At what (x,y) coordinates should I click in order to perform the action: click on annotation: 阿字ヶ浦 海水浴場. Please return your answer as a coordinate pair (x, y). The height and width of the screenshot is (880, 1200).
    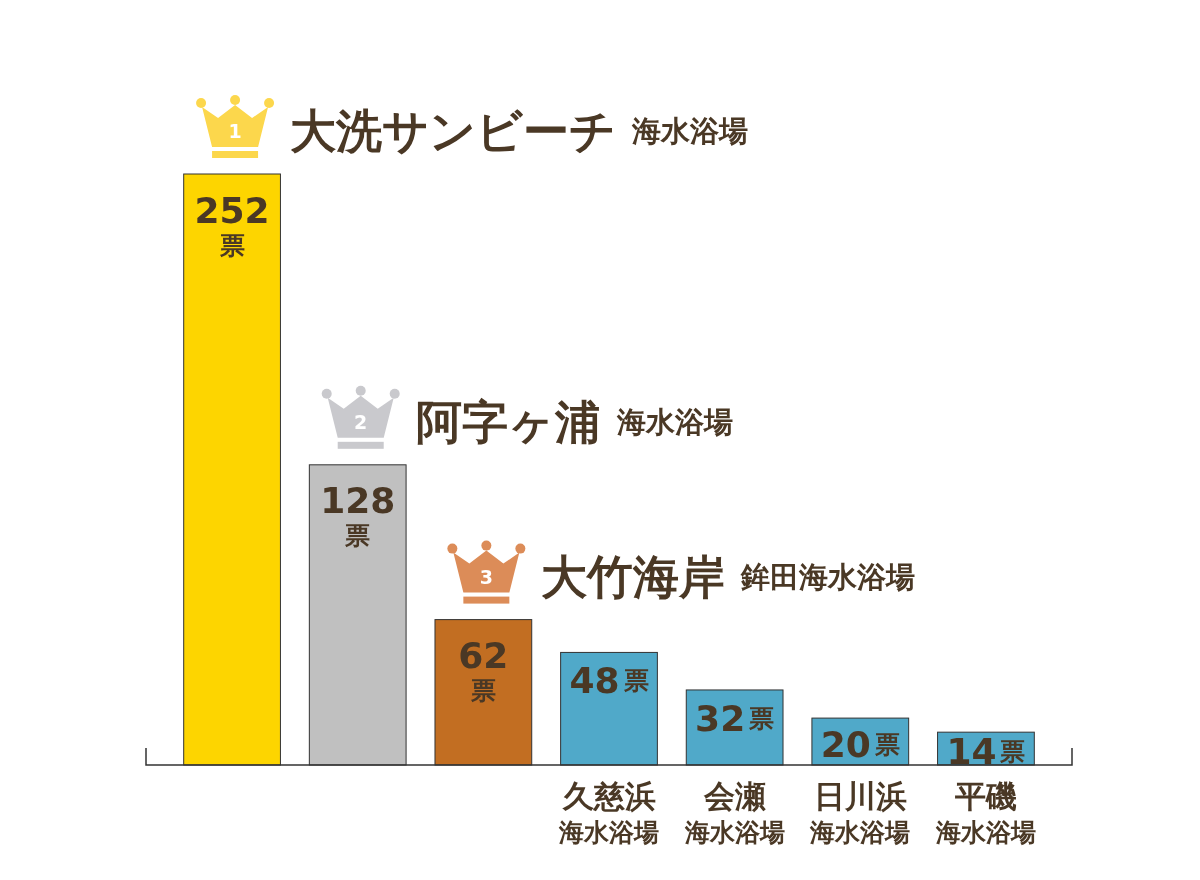
    Looking at the image, I should click on (574, 421).